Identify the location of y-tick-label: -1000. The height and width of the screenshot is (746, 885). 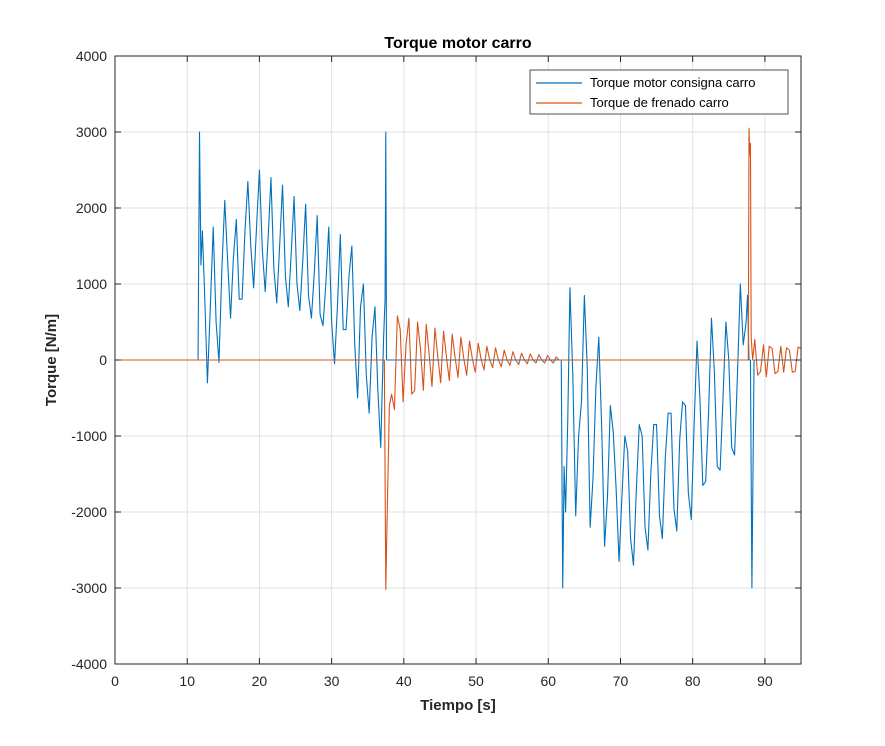
(89, 436).